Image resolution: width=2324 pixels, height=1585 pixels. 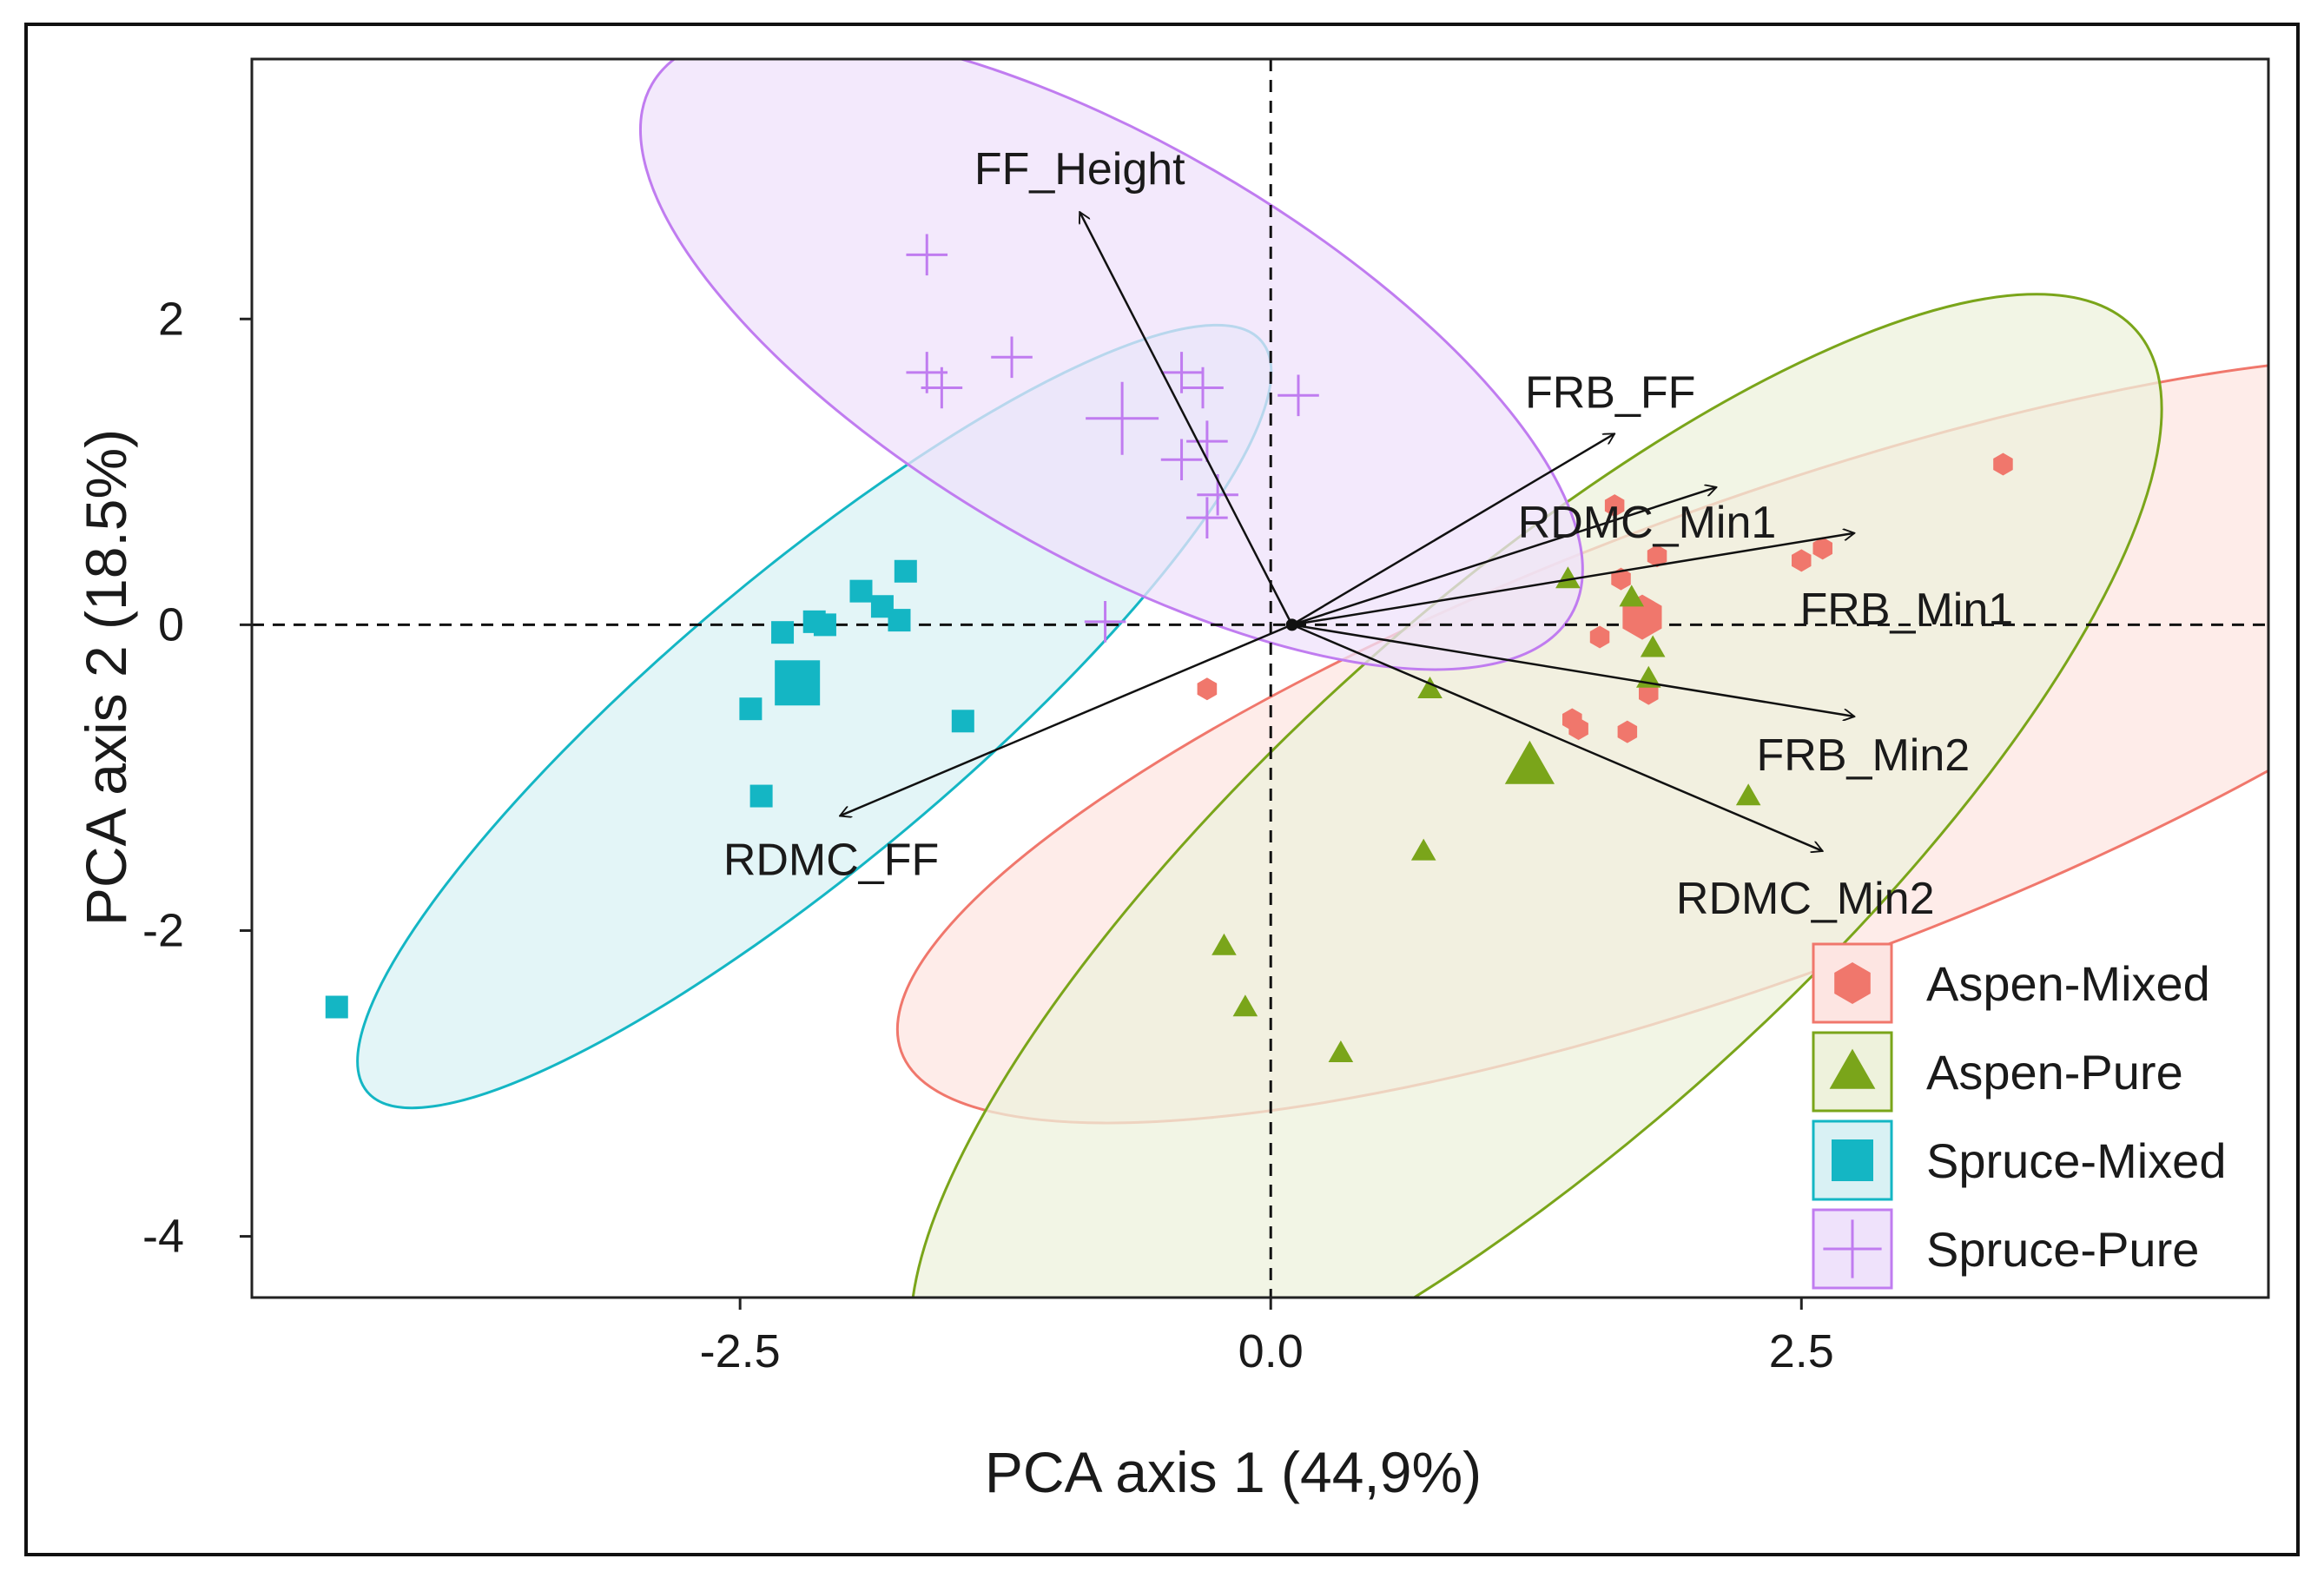 I want to click on vector-frb-min1, so click(x=1573, y=579).